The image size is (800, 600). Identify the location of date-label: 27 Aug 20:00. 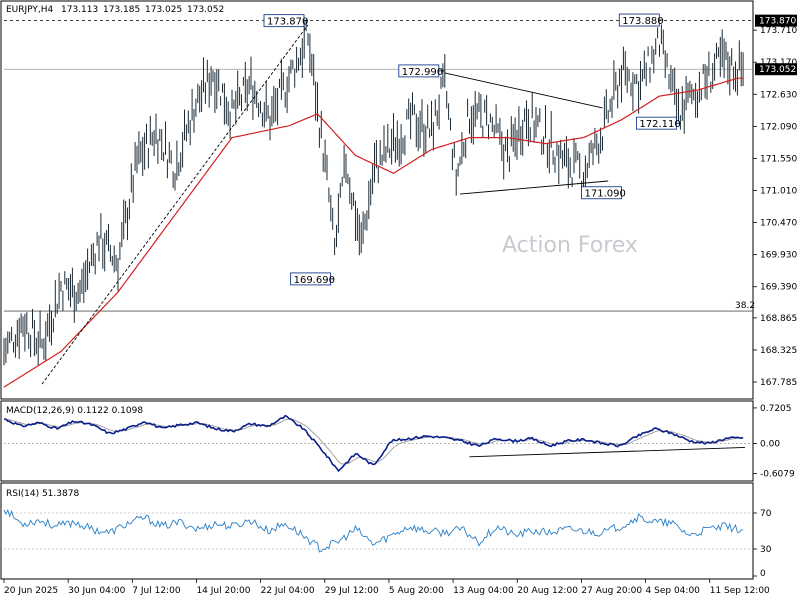
(611, 591).